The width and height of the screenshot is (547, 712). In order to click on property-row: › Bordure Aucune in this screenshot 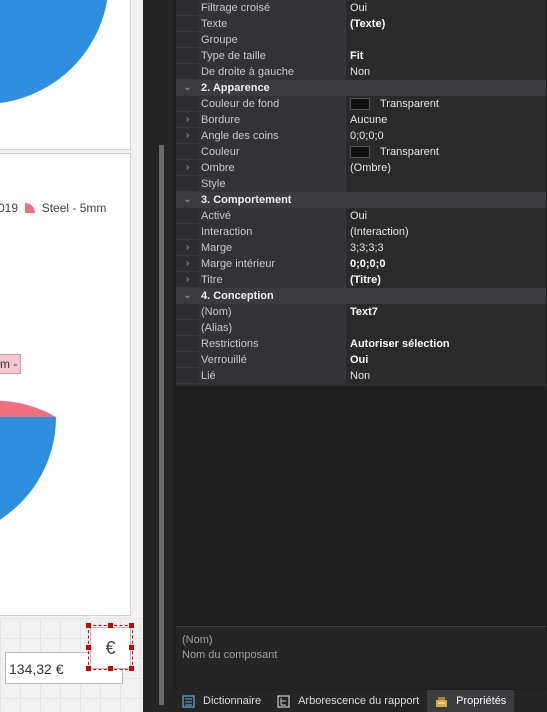, I will do `click(361, 119)`.